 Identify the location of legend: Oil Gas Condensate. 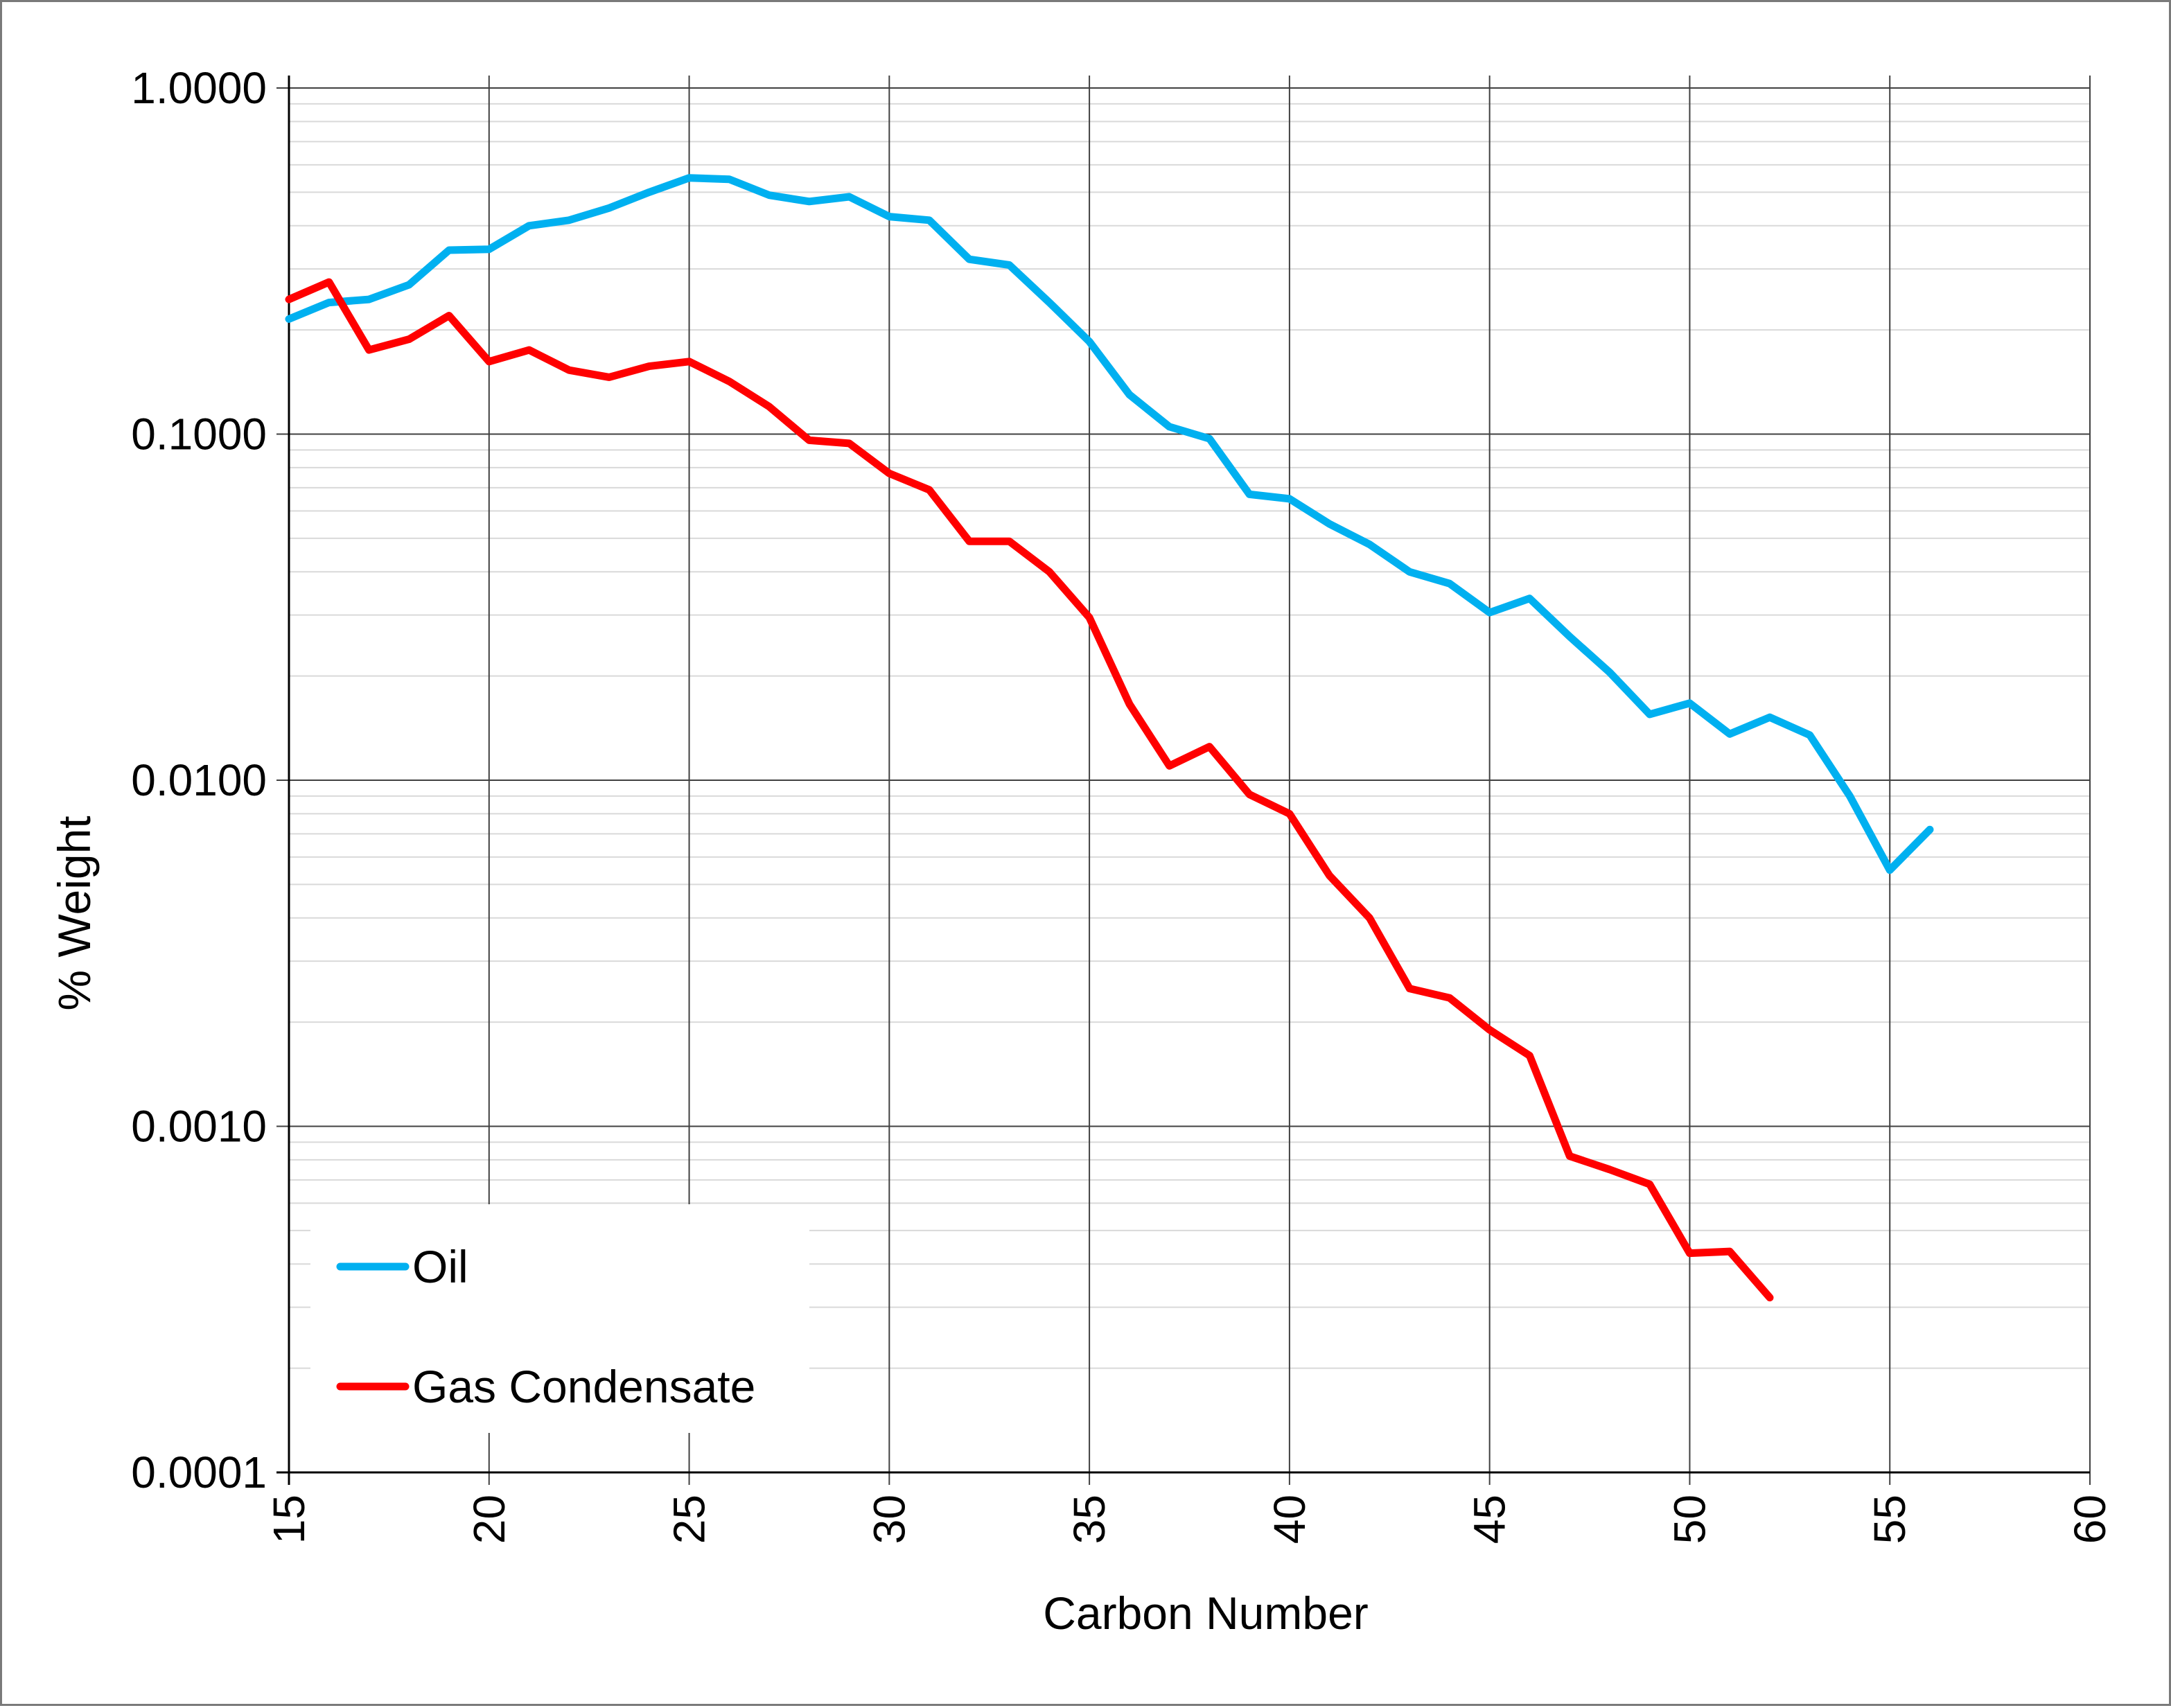
(559, 1319).